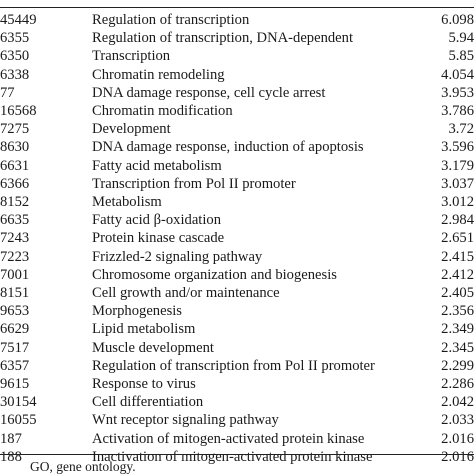 The height and width of the screenshot is (475, 474). I want to click on go-id-cell: 9615, so click(15, 384).